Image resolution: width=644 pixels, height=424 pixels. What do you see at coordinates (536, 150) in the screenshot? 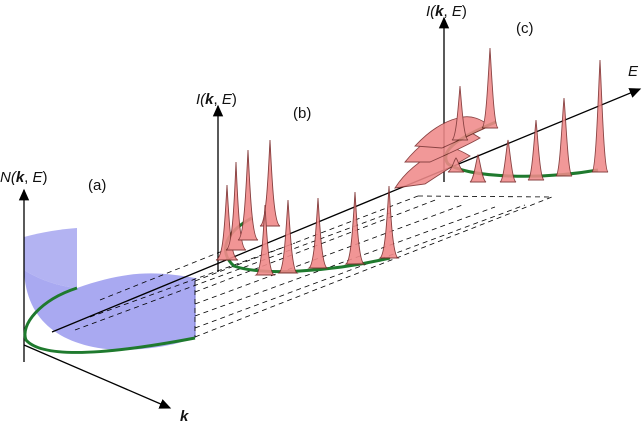
I see `peak-c6` at bounding box center [536, 150].